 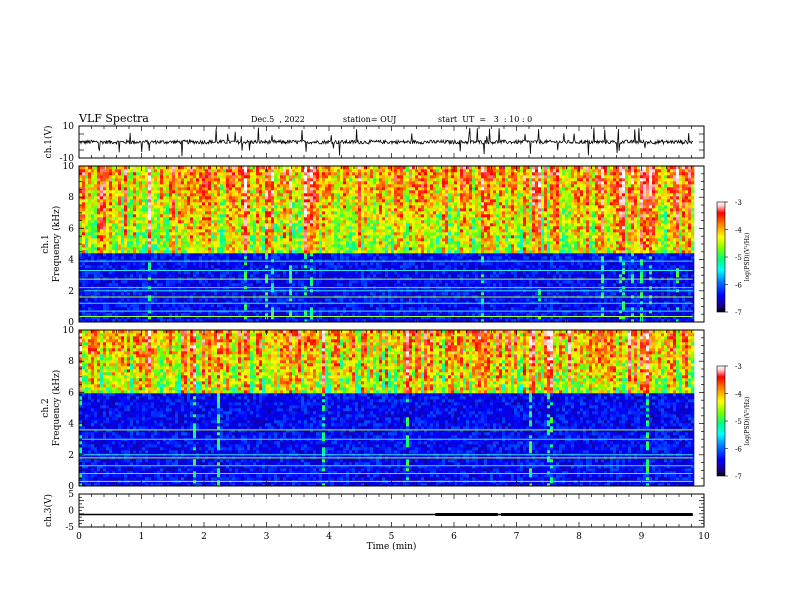 I want to click on y-axis-label: ch.1(V), so click(x=48, y=142).